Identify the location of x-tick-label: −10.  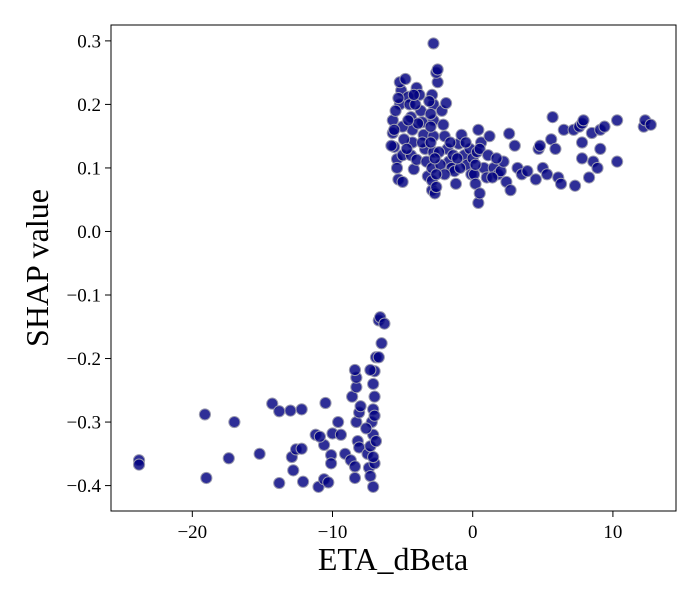
(333, 532).